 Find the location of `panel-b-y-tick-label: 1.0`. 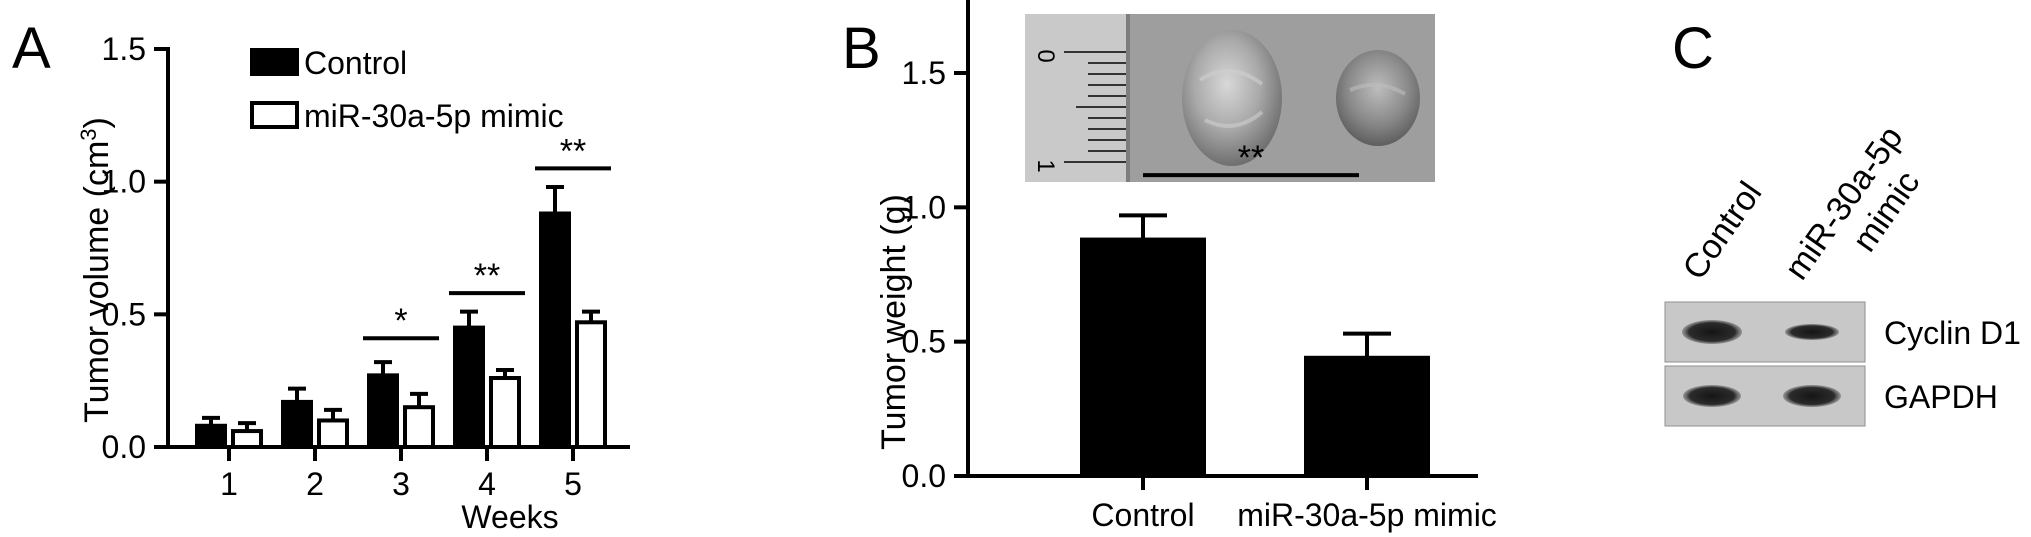

panel-b-y-tick-label: 1.0 is located at coordinates (924, 207).